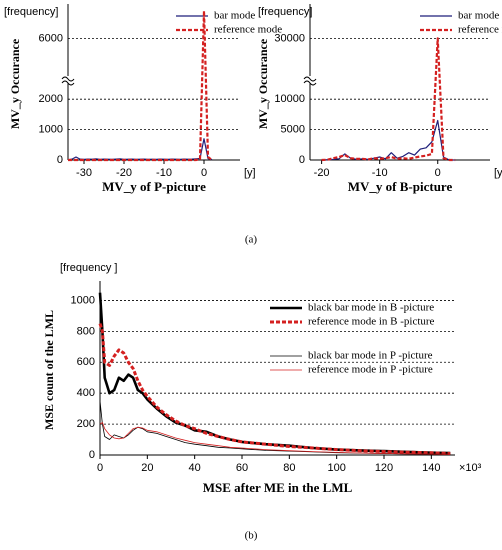 Image resolution: width=502 pixels, height=550 pixels. What do you see at coordinates (195, 468) in the screenshot?
I see `x-tick-label: 40` at bounding box center [195, 468].